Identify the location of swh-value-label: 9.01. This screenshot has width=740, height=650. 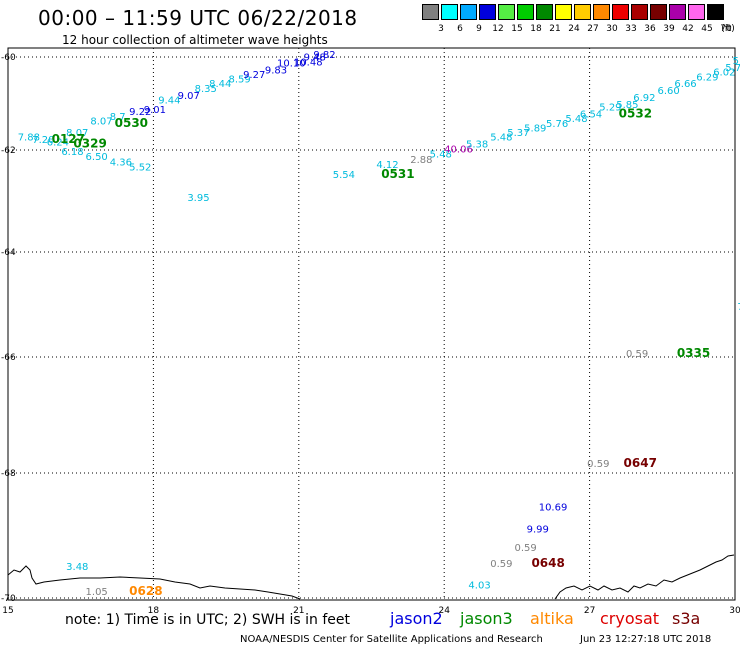
(155, 110).